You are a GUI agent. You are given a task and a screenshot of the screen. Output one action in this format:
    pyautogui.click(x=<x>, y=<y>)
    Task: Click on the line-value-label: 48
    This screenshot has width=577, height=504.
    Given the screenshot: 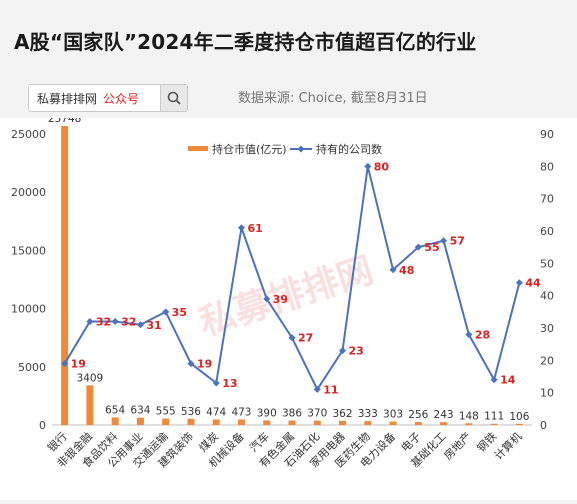 What is the action you would take?
    pyautogui.click(x=406, y=270)
    